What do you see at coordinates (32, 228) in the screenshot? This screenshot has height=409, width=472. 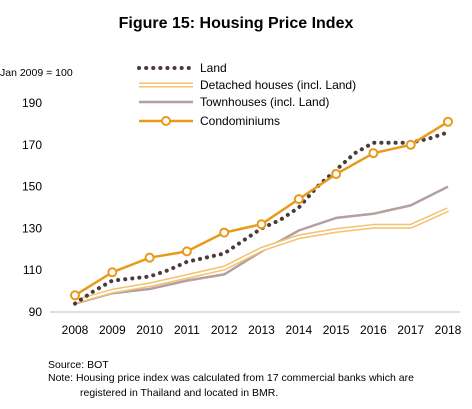 I see `y-tick-label: 130` at bounding box center [32, 228].